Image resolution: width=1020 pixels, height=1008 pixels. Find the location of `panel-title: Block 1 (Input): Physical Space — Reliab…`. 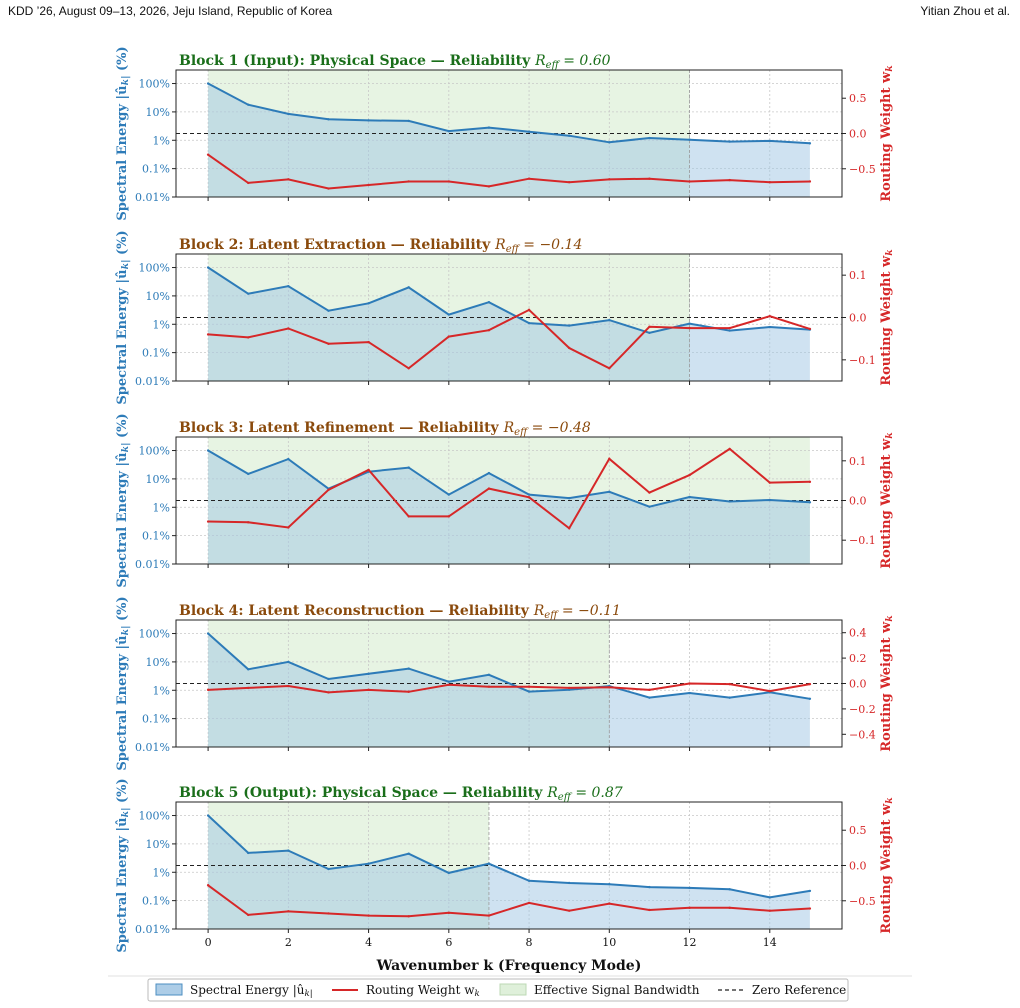

panel-title: Block 1 (Input): Physical Space — Reliab… is located at coordinates (395, 62).